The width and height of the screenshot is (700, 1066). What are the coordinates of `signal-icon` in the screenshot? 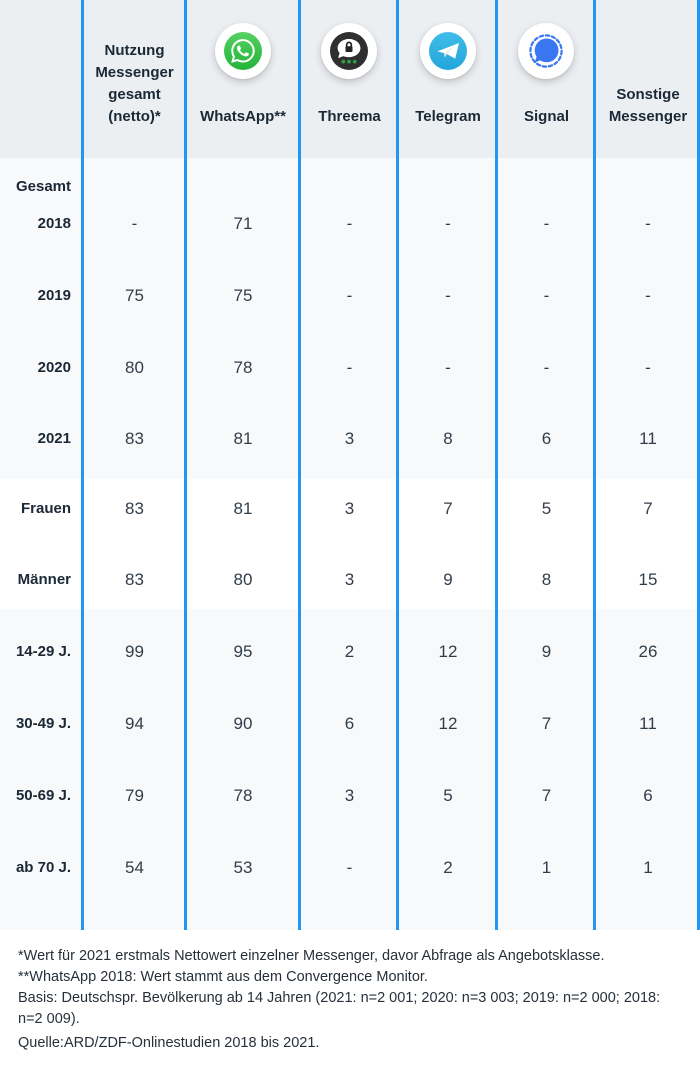 It's located at (546, 51).